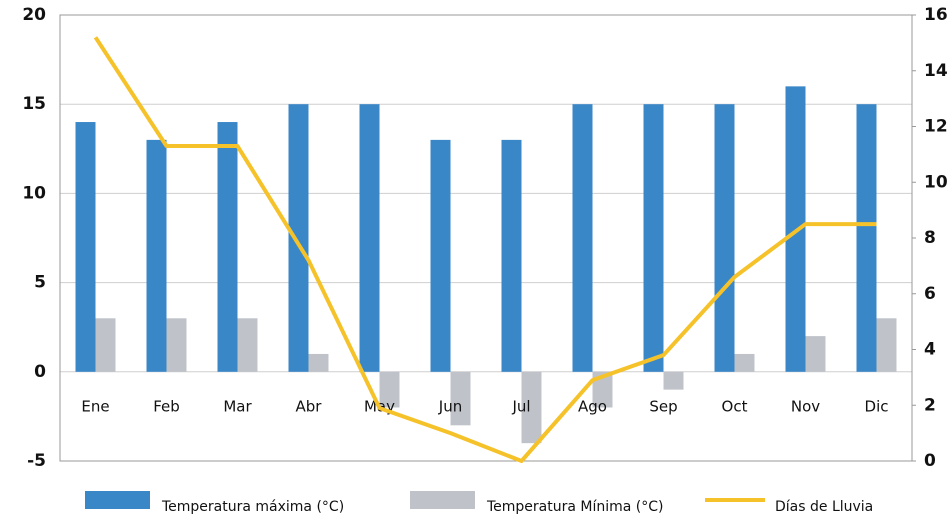  Describe the element at coordinates (40, 372) in the screenshot. I see `y-tick-label: 0` at that location.